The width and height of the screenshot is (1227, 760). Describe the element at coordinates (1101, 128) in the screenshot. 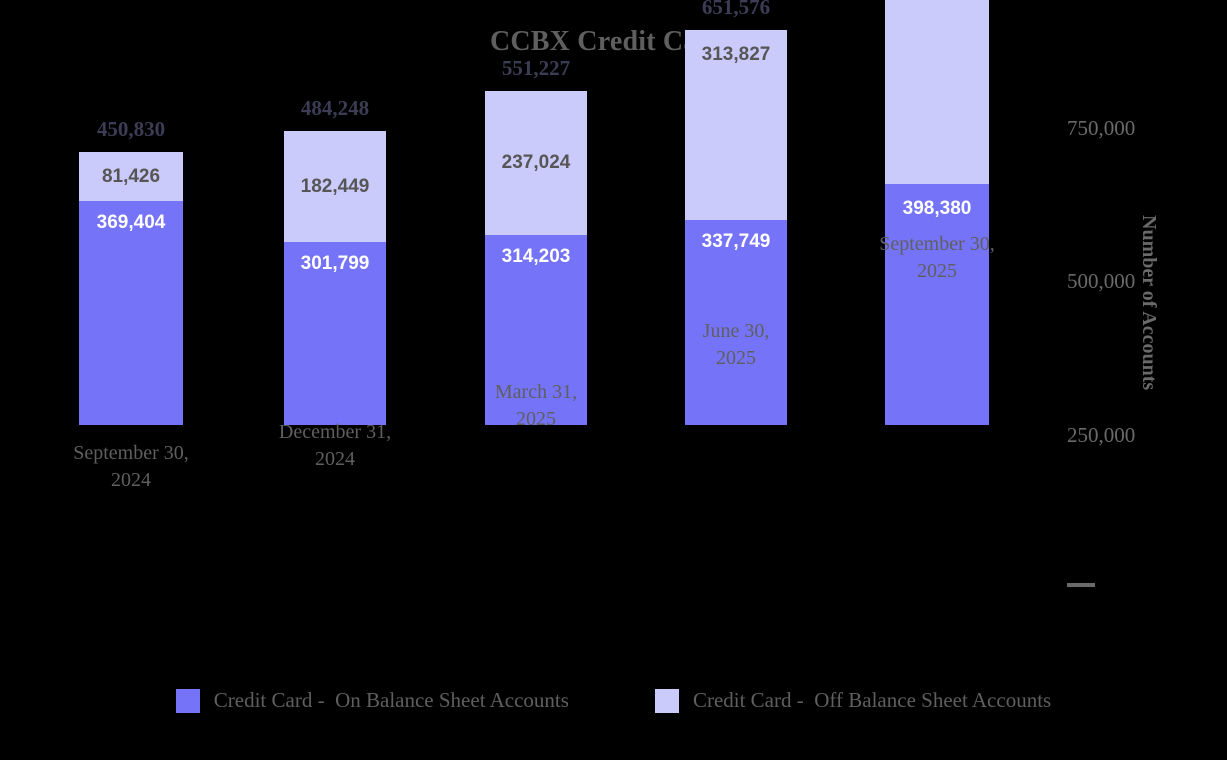

I see `y-axis-tick-750000: 750,000` at that location.